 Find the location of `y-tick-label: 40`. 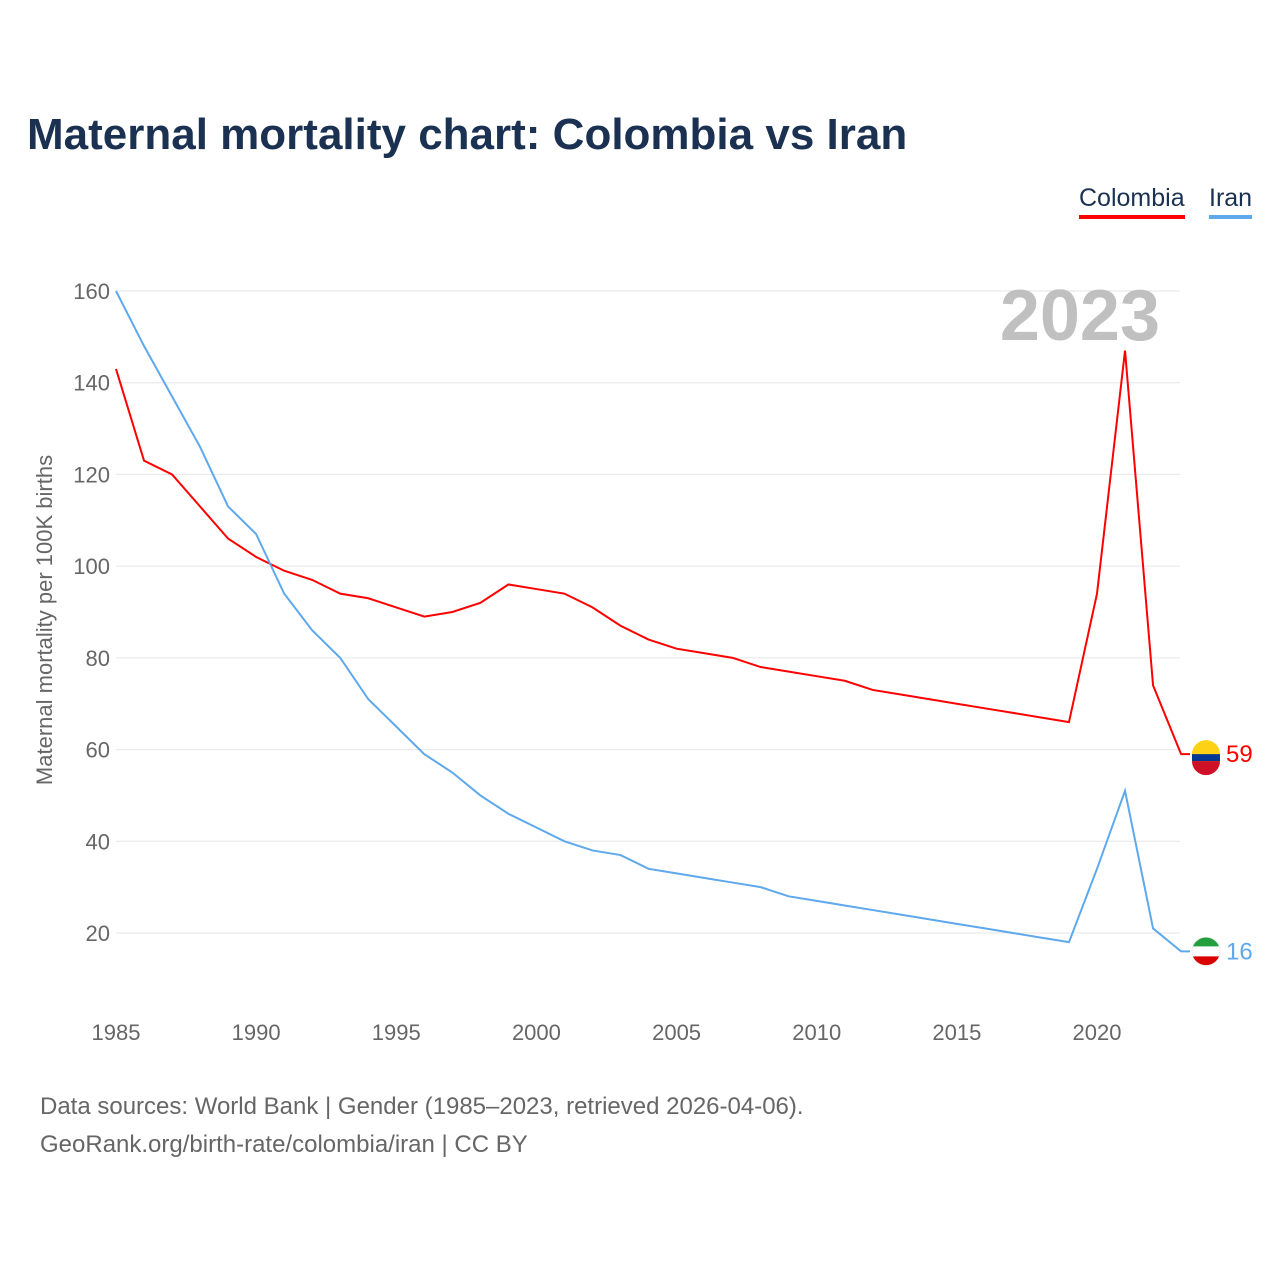

y-tick-label: 40 is located at coordinates (98, 841).